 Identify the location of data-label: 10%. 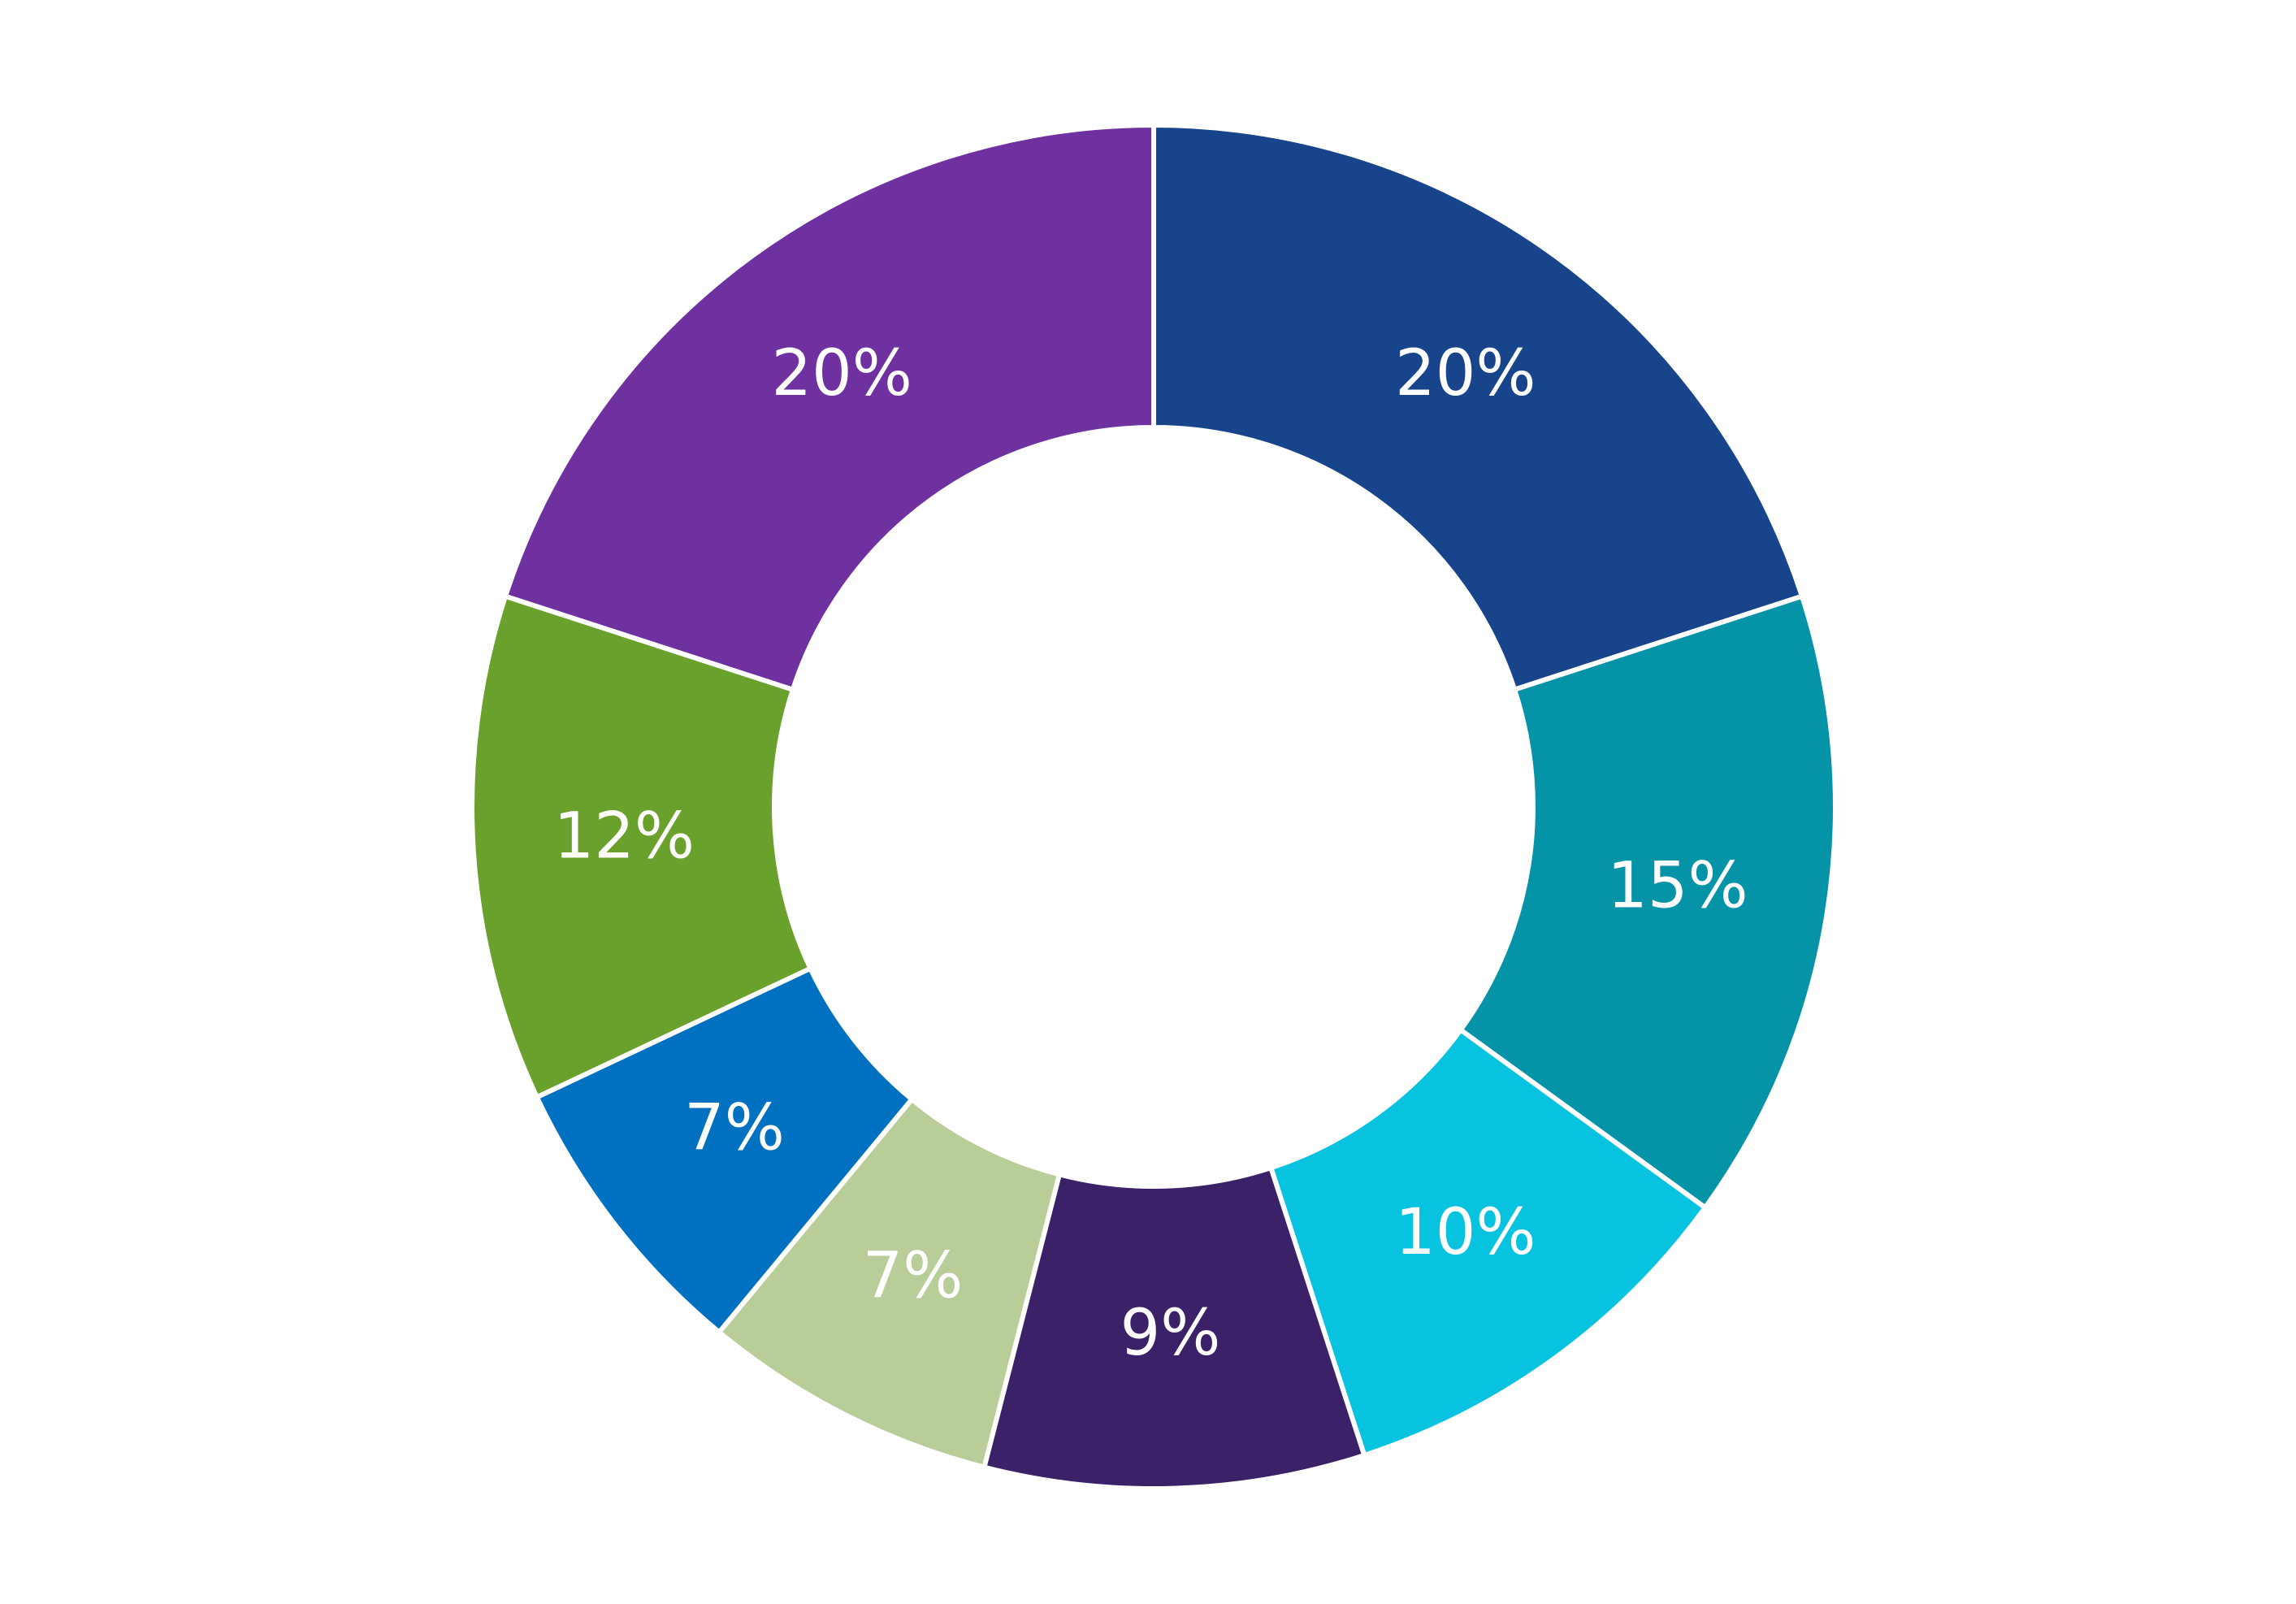
(1465, 1232).